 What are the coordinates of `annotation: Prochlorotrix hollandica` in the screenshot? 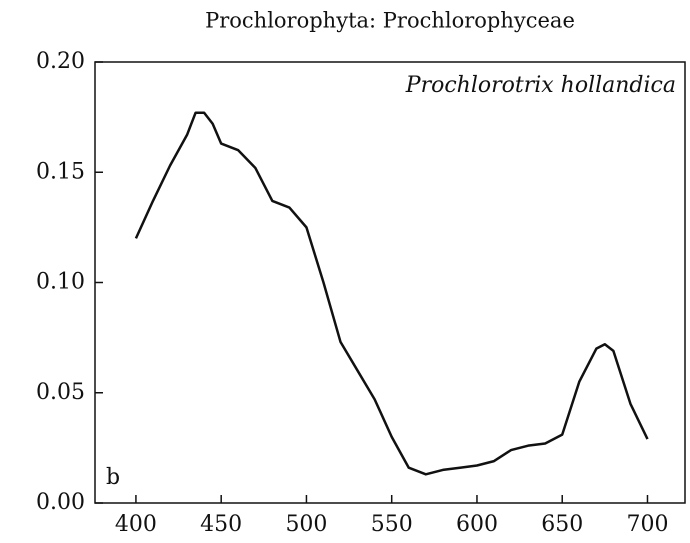 It's located at (540, 85).